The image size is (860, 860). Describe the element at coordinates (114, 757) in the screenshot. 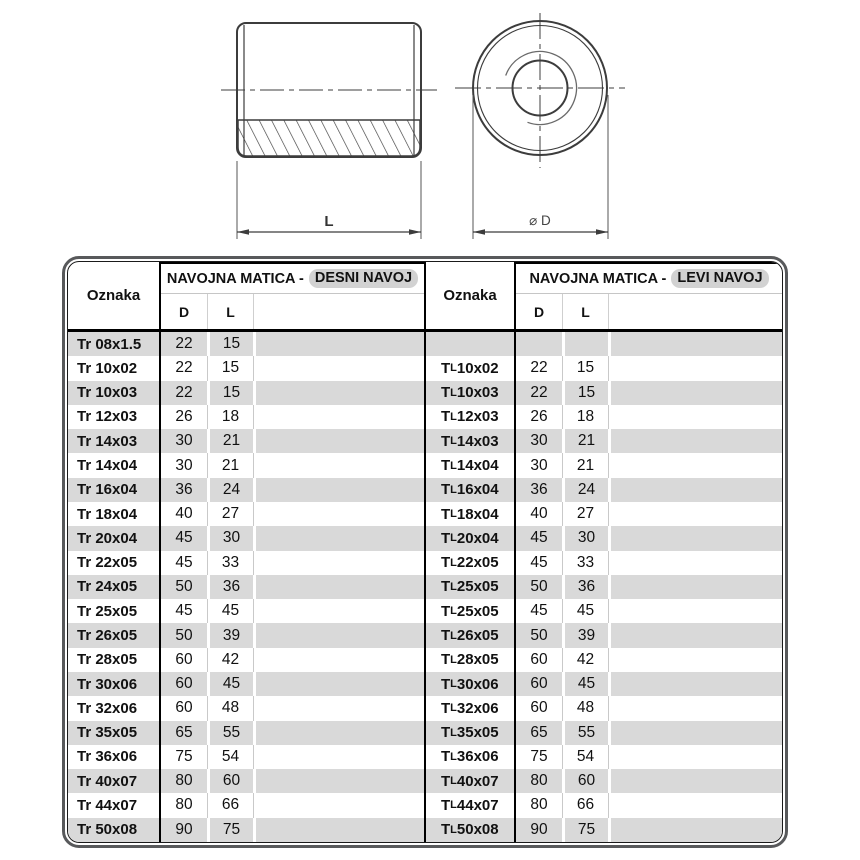

I see `oznaka-cell: Tr 36x06` at that location.